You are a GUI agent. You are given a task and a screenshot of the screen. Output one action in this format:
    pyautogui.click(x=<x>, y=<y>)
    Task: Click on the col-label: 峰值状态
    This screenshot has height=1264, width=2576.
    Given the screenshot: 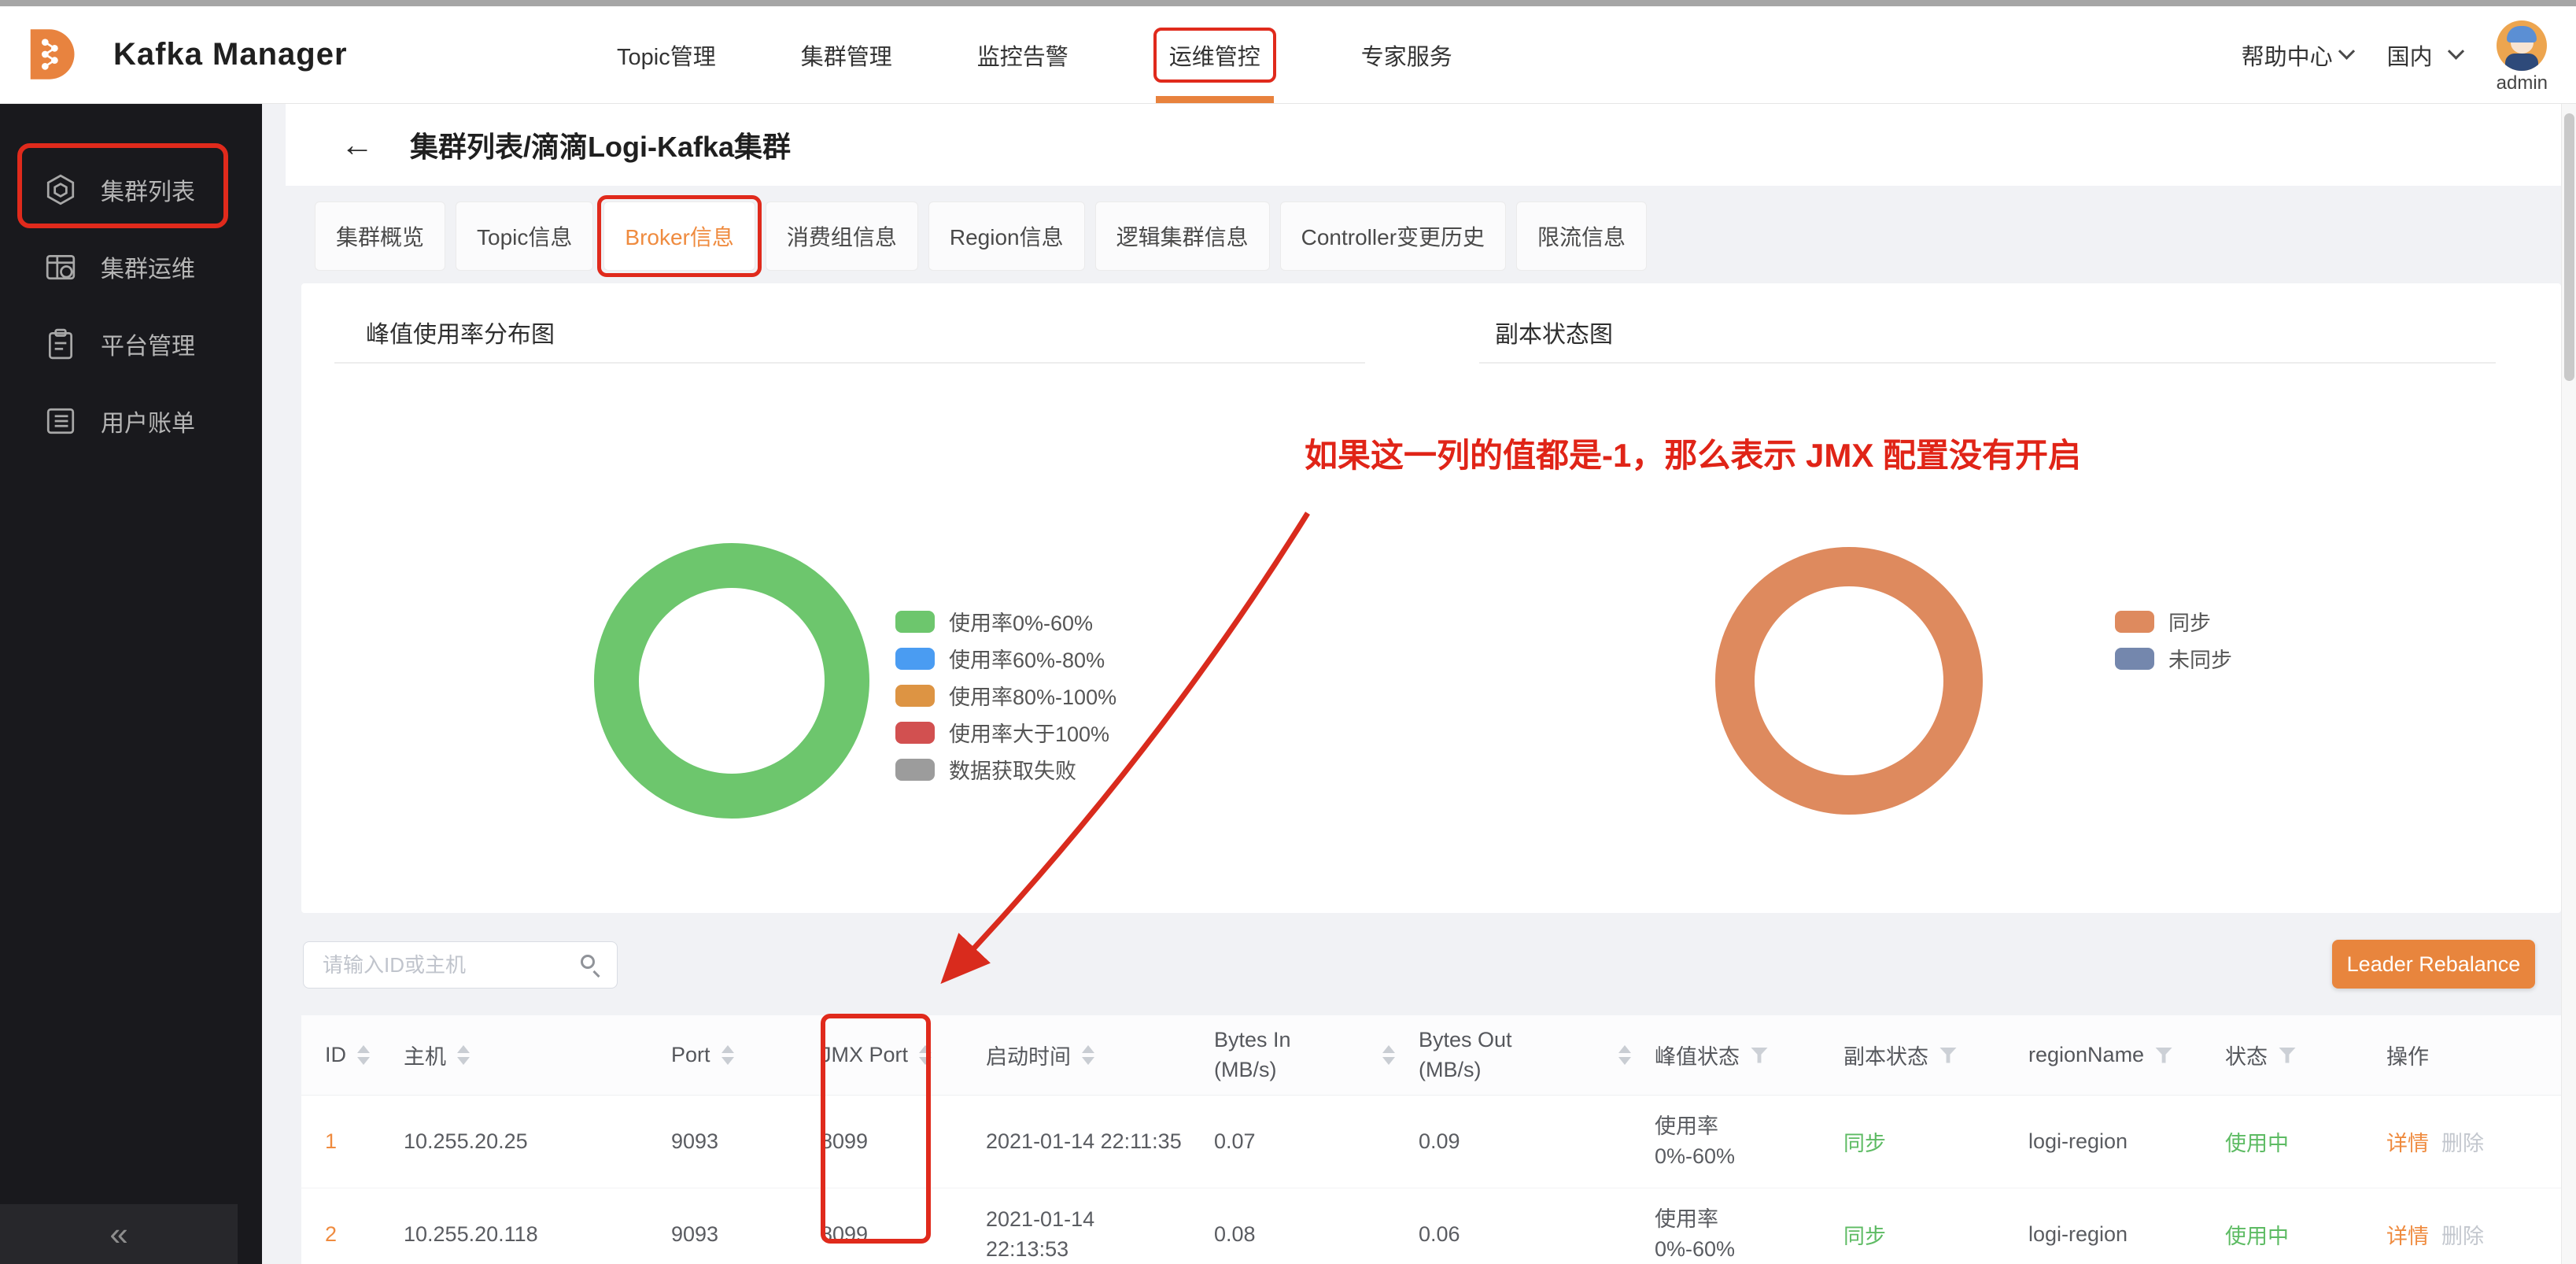 What is the action you would take?
    pyautogui.click(x=1697, y=1057)
    